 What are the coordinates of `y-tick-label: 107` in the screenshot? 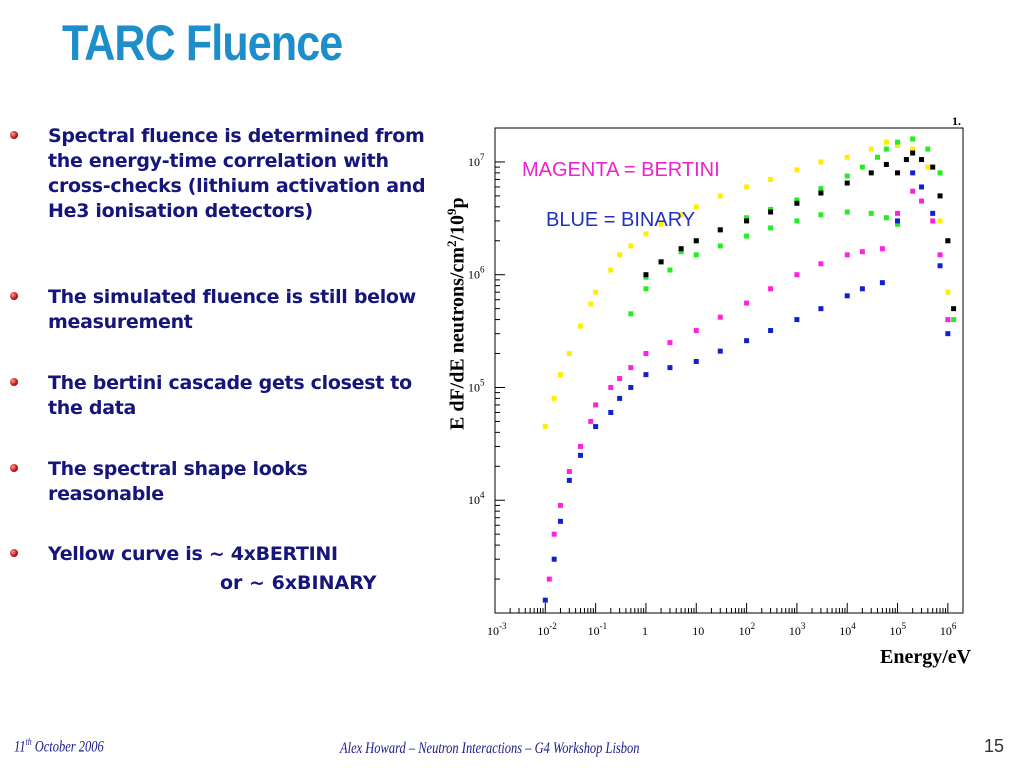 It's located at (476, 160).